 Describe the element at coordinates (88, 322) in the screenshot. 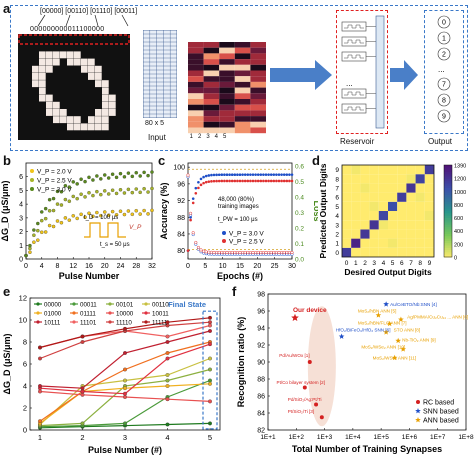

I see `legend-label: 11101` at that location.